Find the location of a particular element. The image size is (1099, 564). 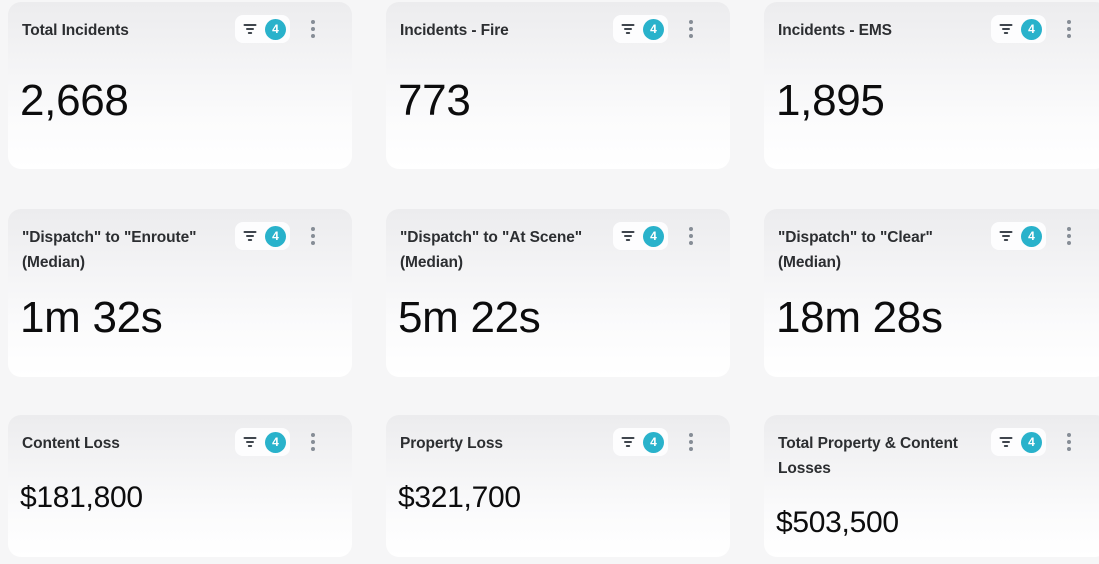

kpi-value: 5m 22s is located at coordinates (469, 317).